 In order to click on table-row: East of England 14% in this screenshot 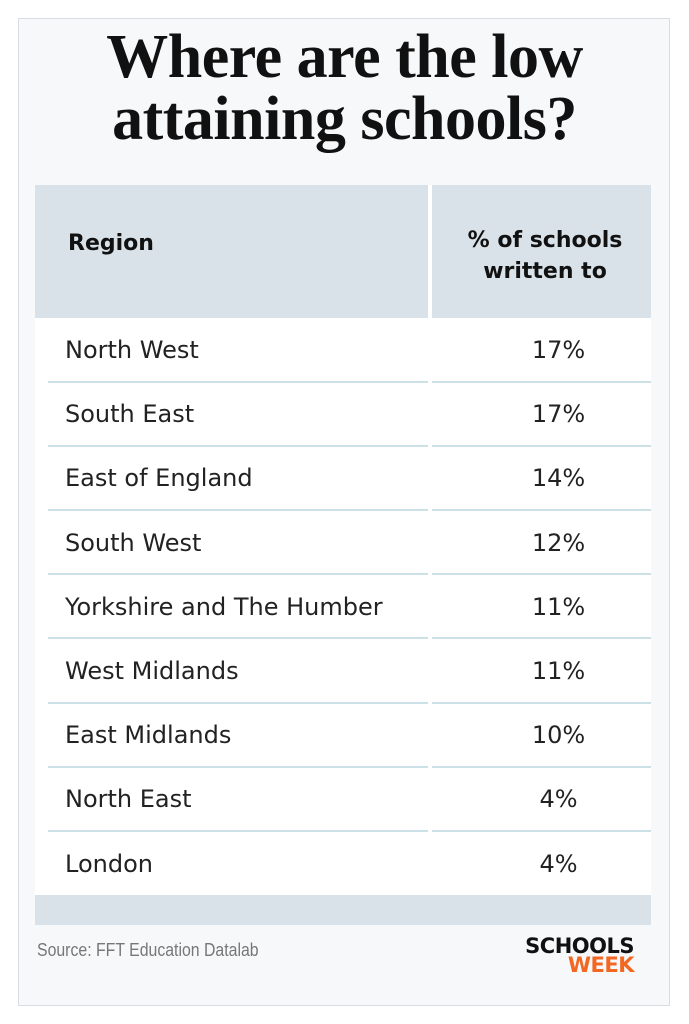, I will do `click(343, 478)`.